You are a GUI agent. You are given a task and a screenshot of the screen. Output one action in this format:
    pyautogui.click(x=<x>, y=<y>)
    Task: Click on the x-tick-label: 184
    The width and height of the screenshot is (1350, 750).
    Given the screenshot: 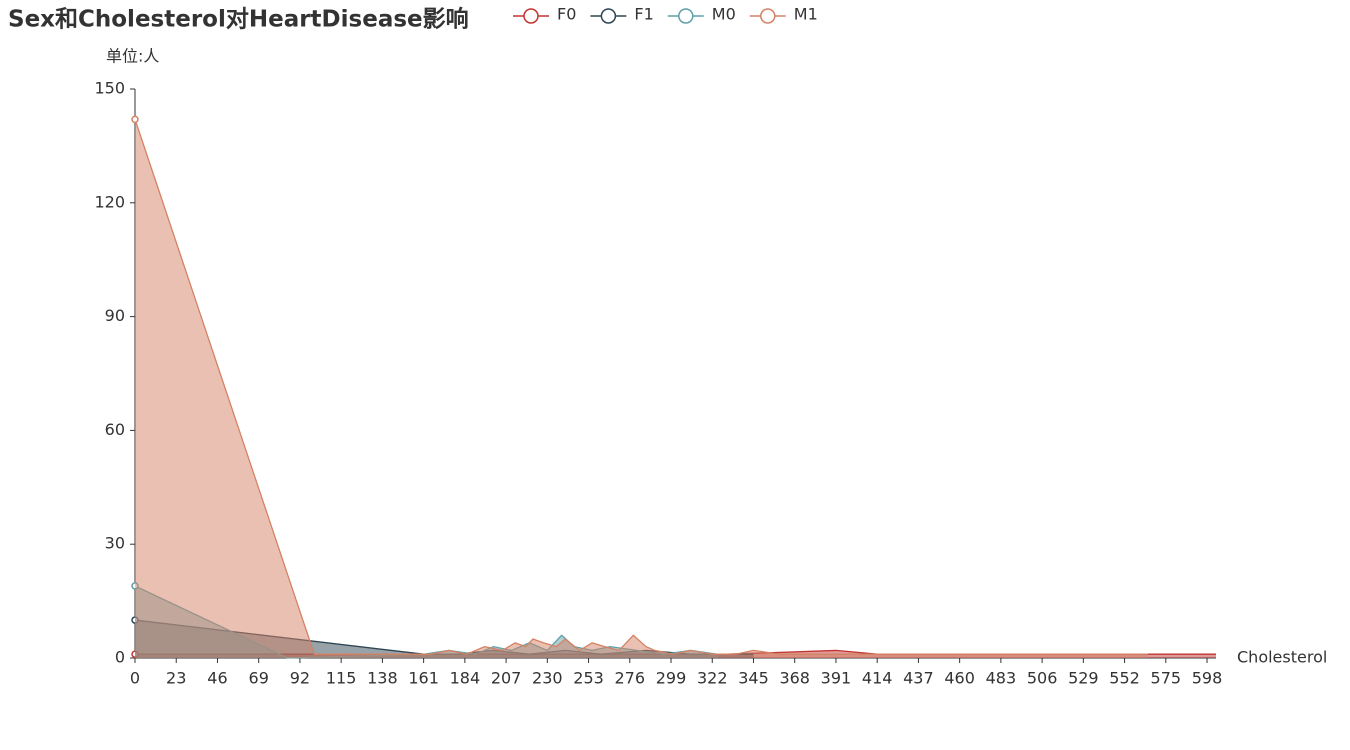 What is the action you would take?
    pyautogui.click(x=465, y=678)
    